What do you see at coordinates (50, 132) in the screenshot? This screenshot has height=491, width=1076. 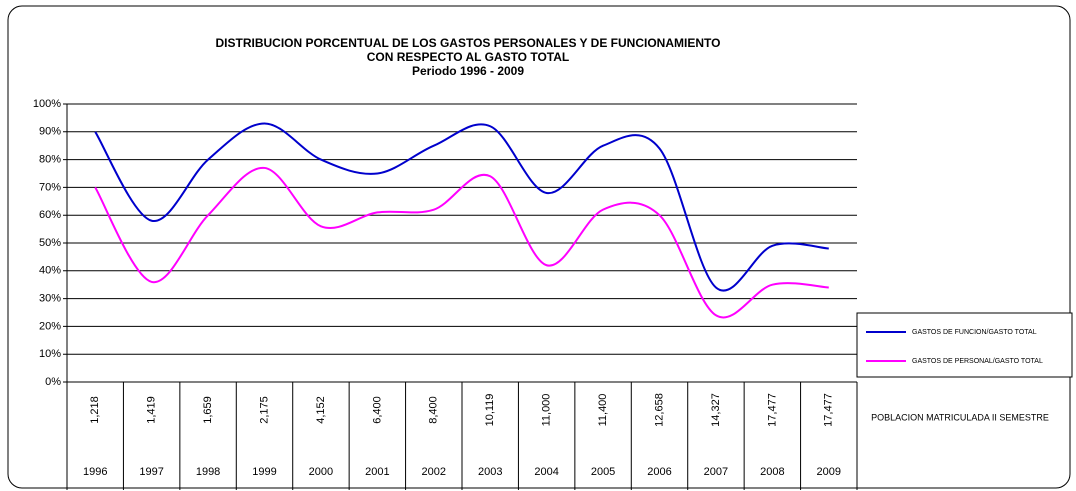 I see `y-tick-label: 90%` at bounding box center [50, 132].